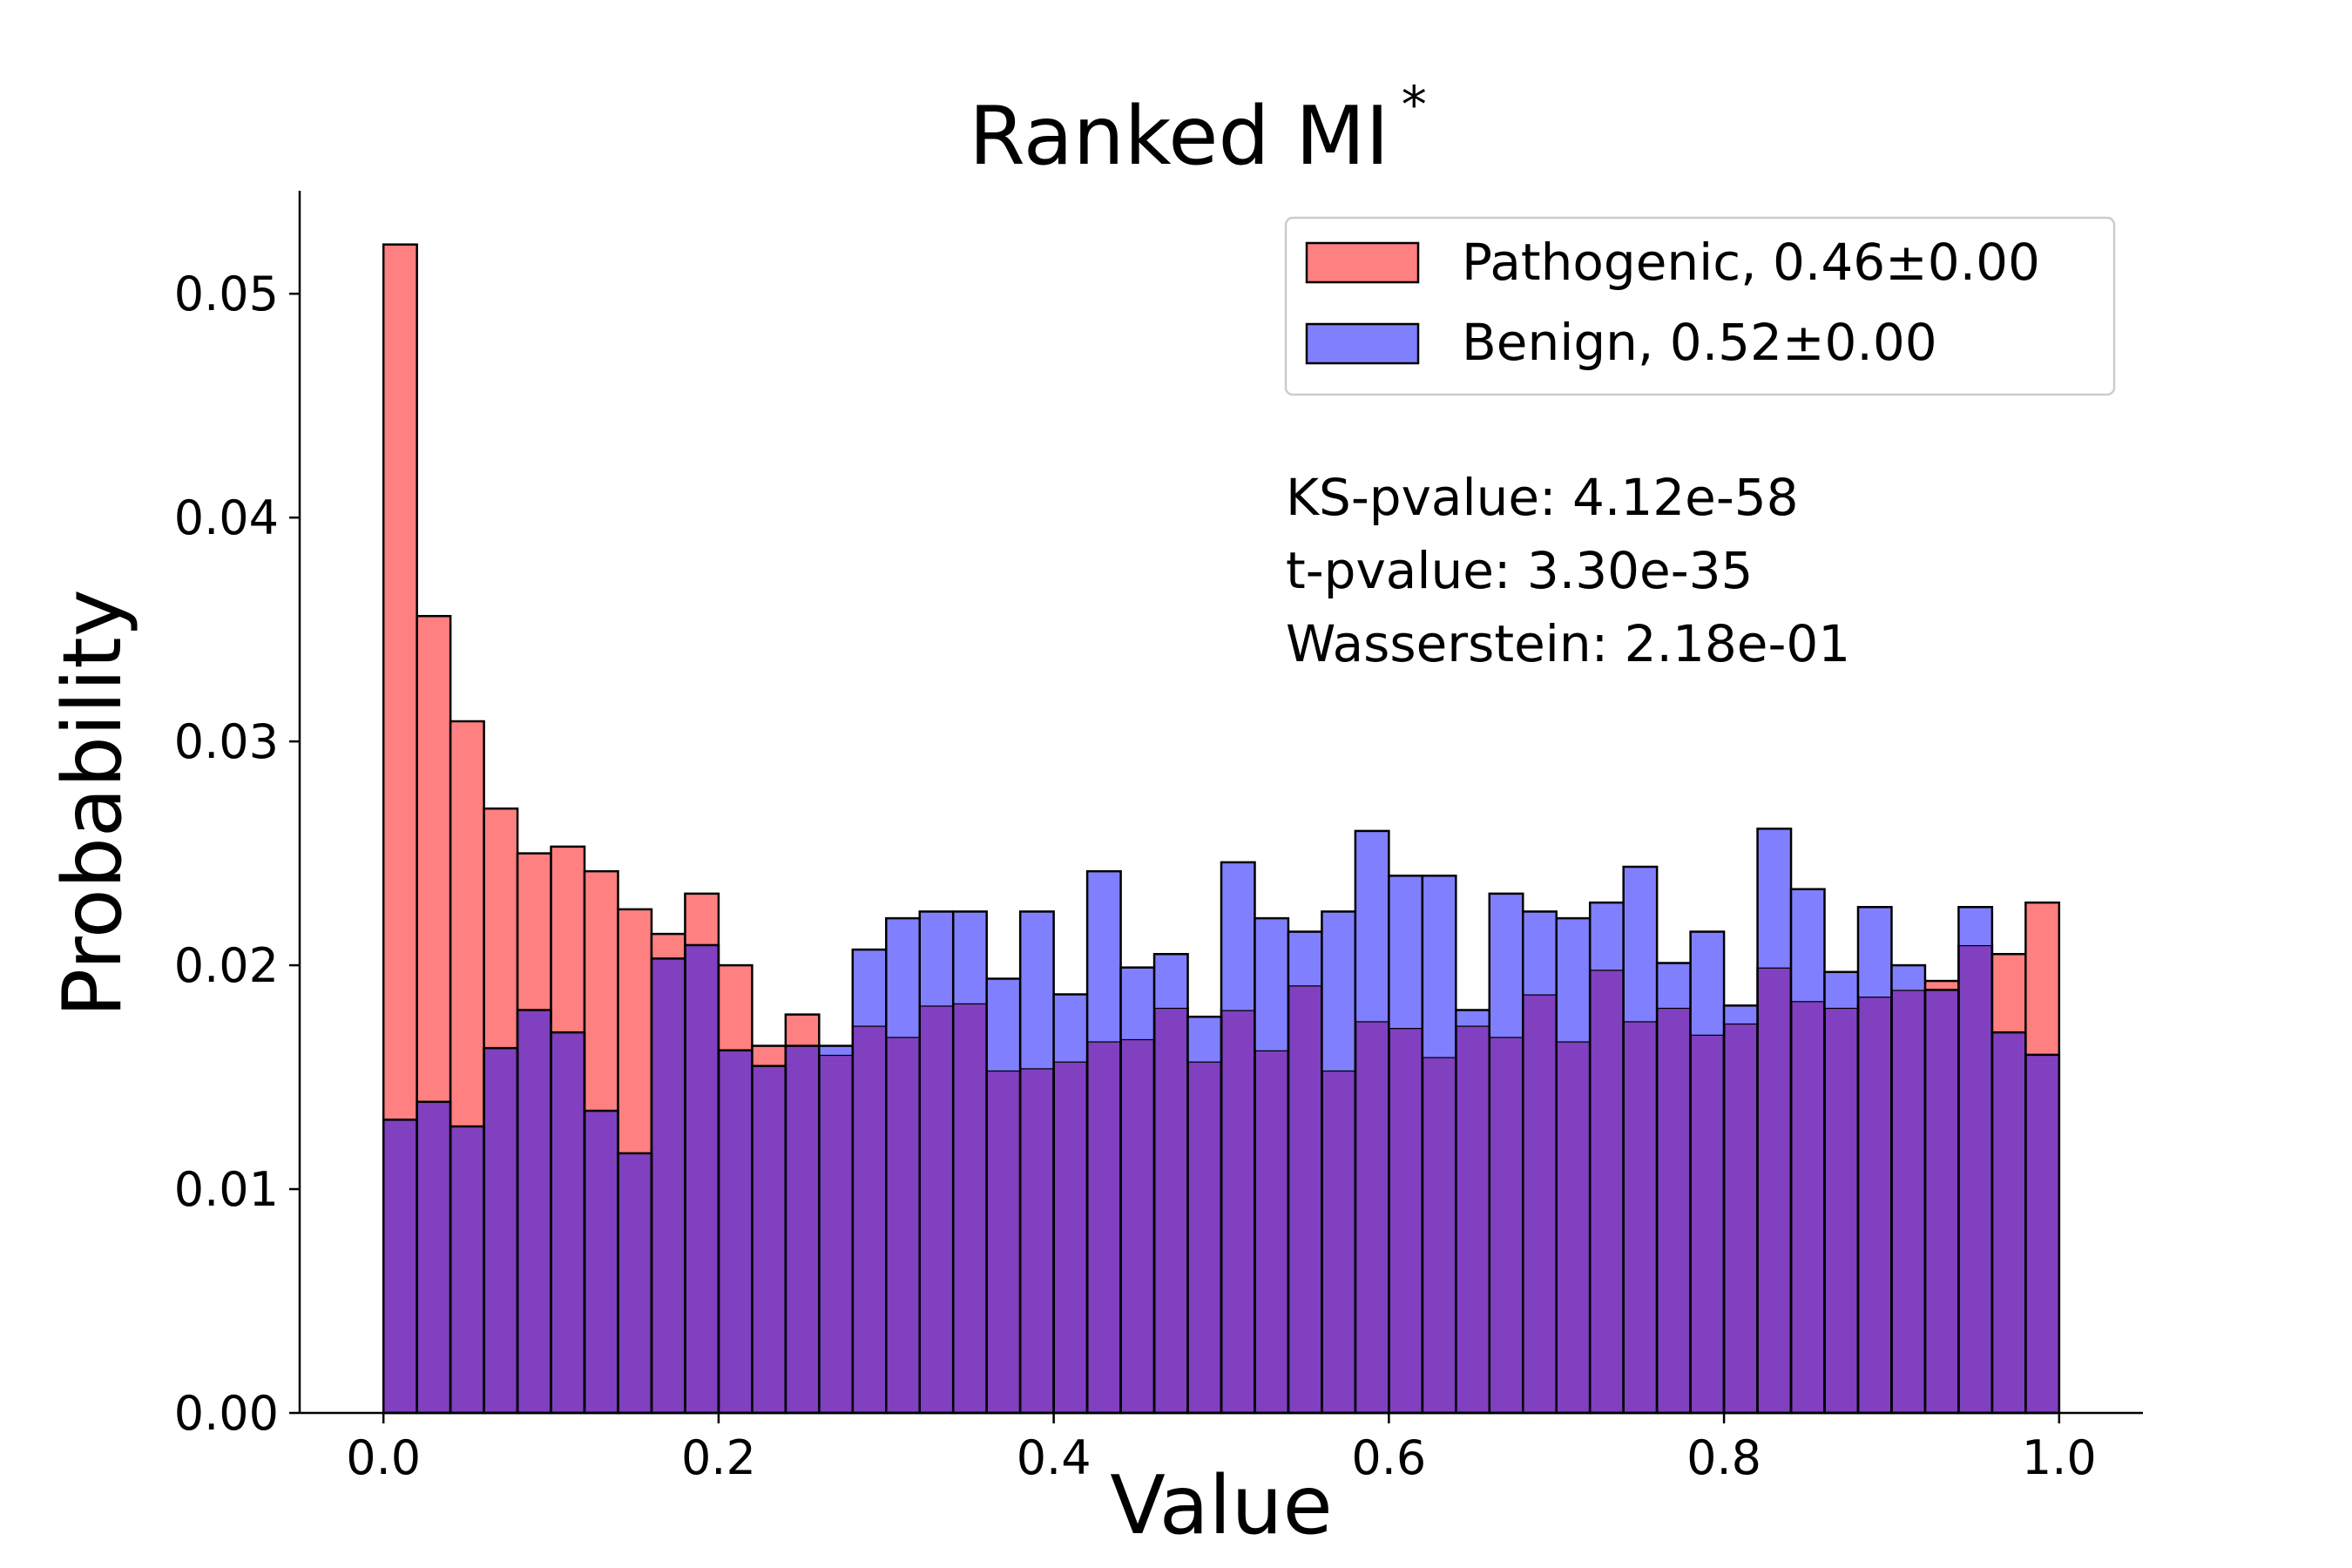  Describe the element at coordinates (1179, 136) in the screenshot. I see `chart-title-text: Ranked MI` at that location.